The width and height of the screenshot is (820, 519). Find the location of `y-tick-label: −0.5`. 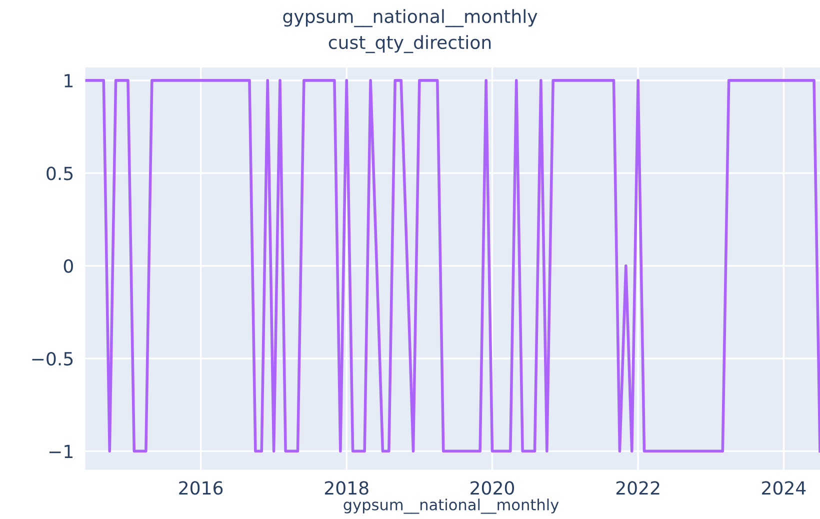

y-tick-label: −0.5 is located at coordinates (52, 359).